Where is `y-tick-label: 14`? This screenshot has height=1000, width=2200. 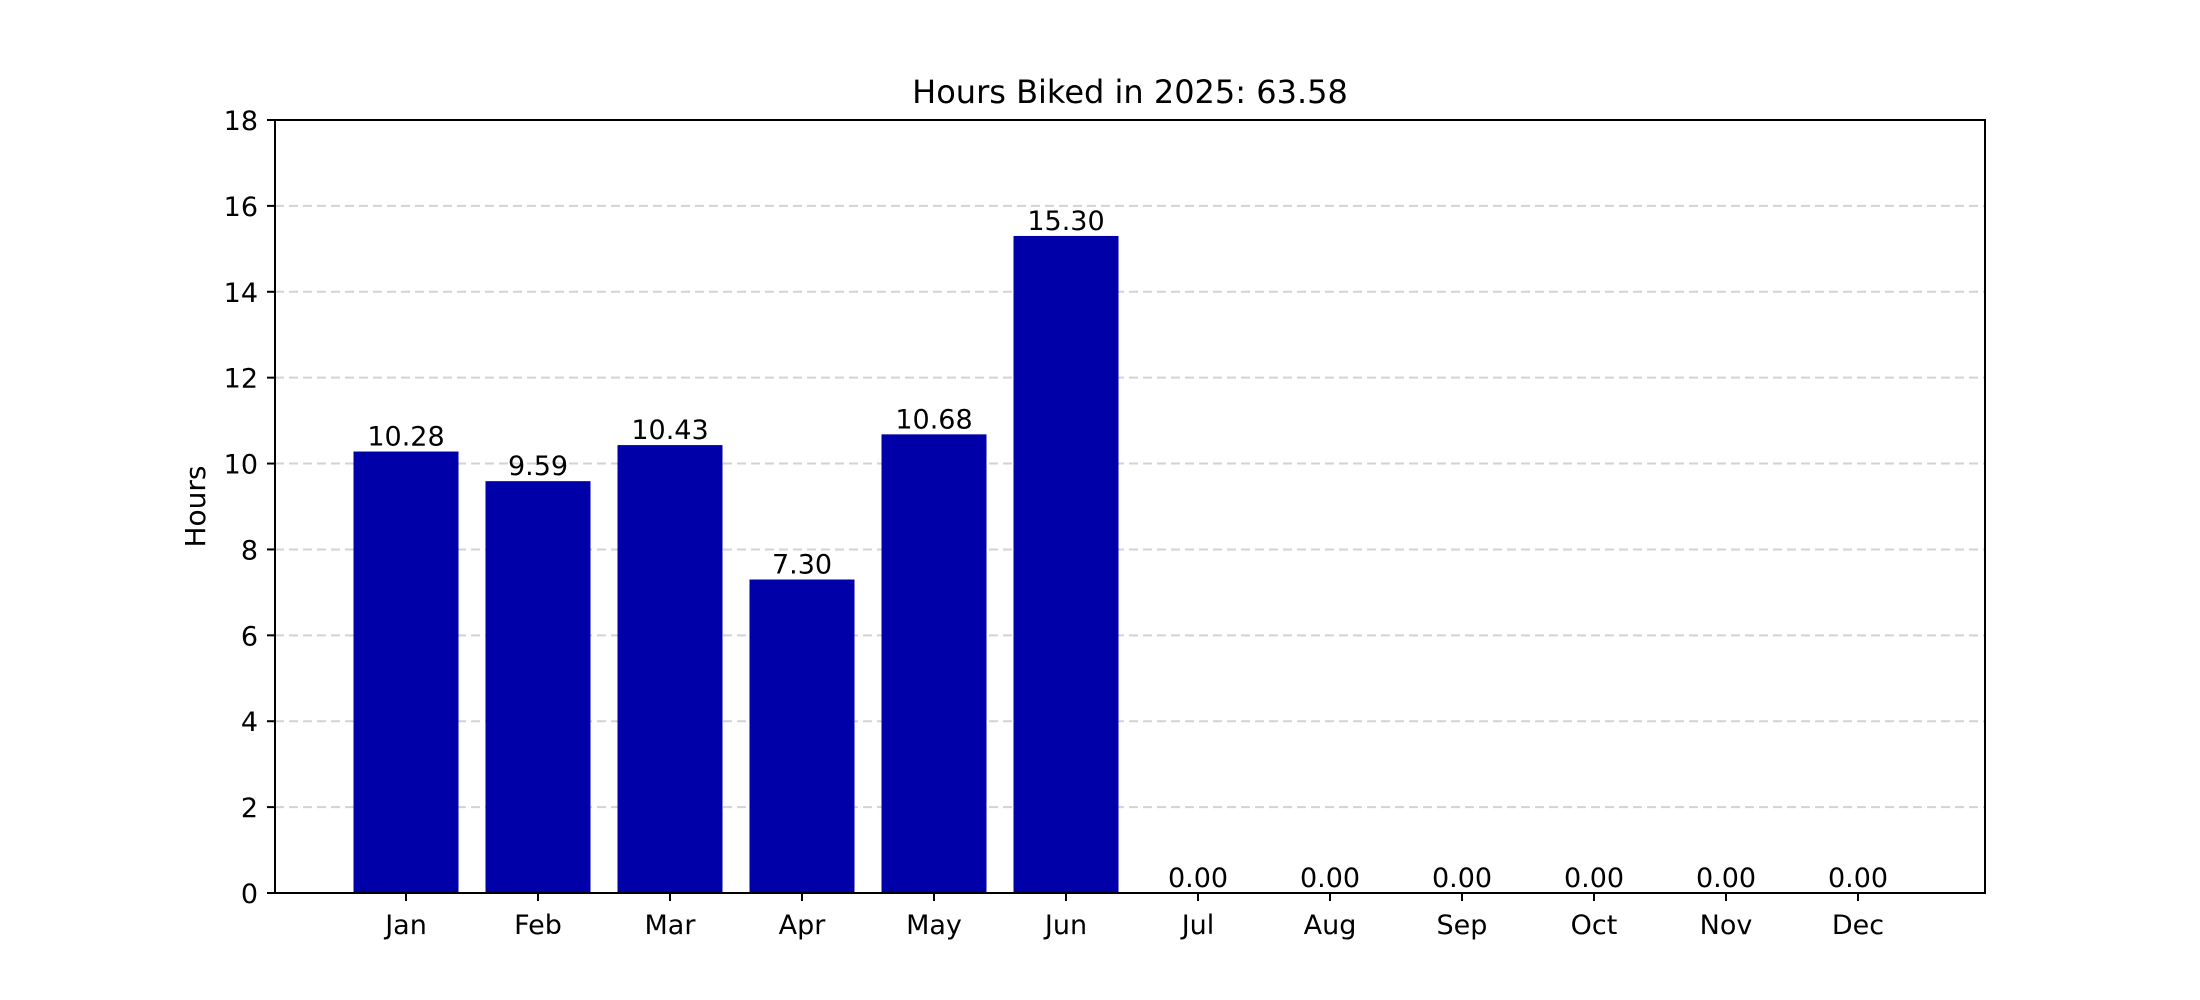 y-tick-label: 14 is located at coordinates (241, 293).